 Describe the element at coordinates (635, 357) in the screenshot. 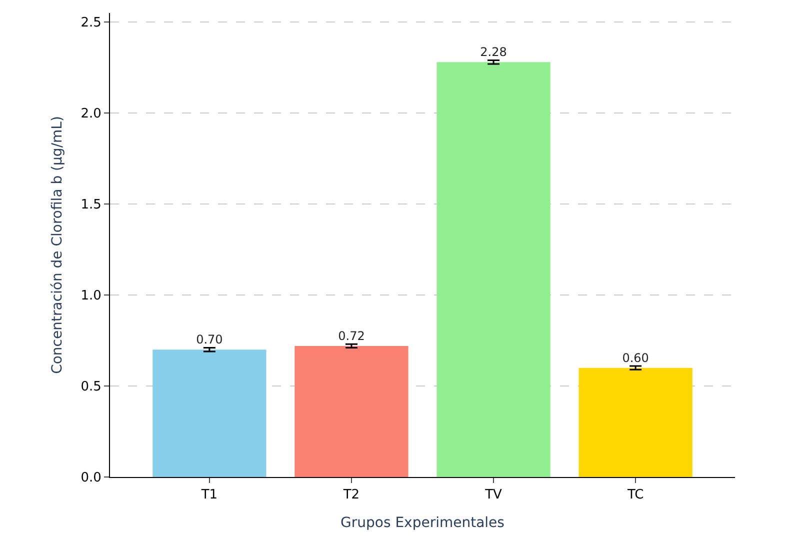

I see `data-label: 0.60` at that location.